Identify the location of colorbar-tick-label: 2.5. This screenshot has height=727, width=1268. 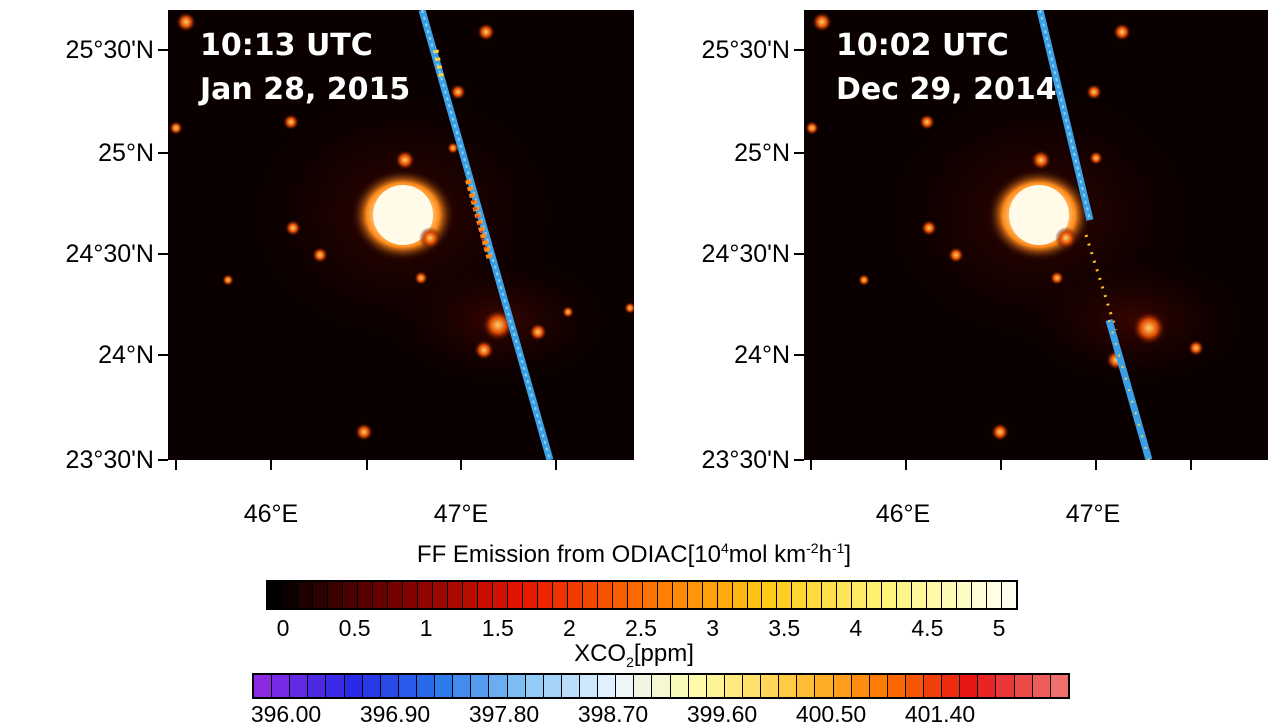
(641, 628).